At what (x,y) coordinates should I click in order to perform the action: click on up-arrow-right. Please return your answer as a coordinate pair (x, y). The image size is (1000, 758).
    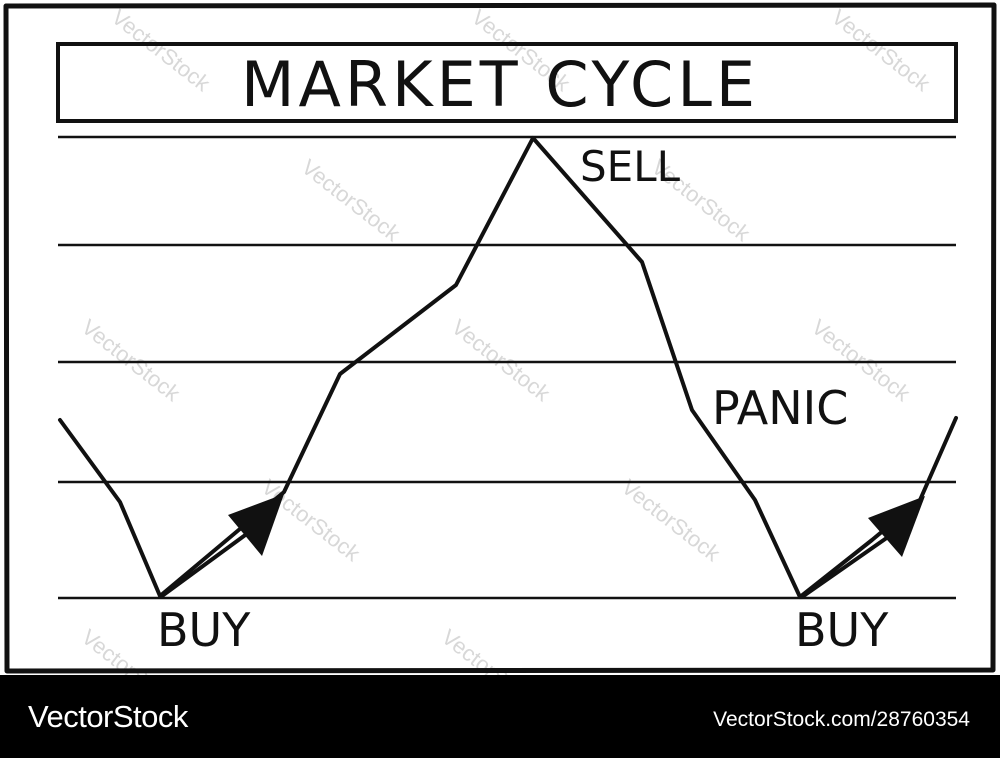
    Looking at the image, I should click on (862, 547).